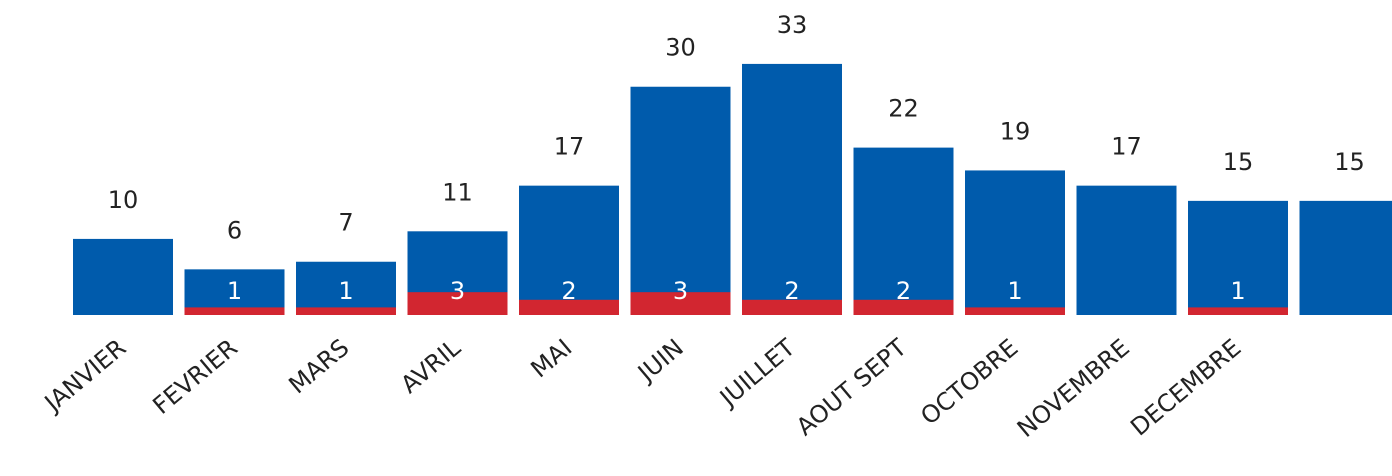  What do you see at coordinates (457, 192) in the screenshot?
I see `value-label: 11` at bounding box center [457, 192].